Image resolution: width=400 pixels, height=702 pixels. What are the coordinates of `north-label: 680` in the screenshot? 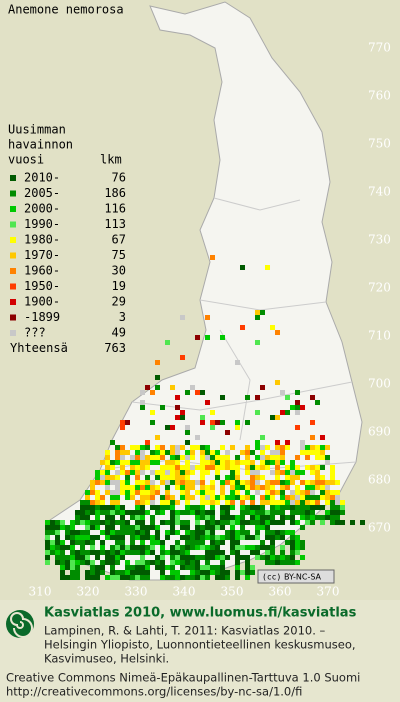 It's located at (379, 480).